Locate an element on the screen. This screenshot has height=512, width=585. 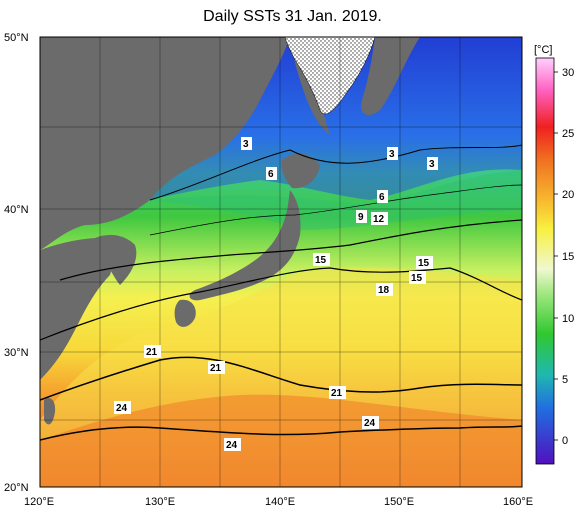
colorbar-tick: 10 is located at coordinates (568, 319).